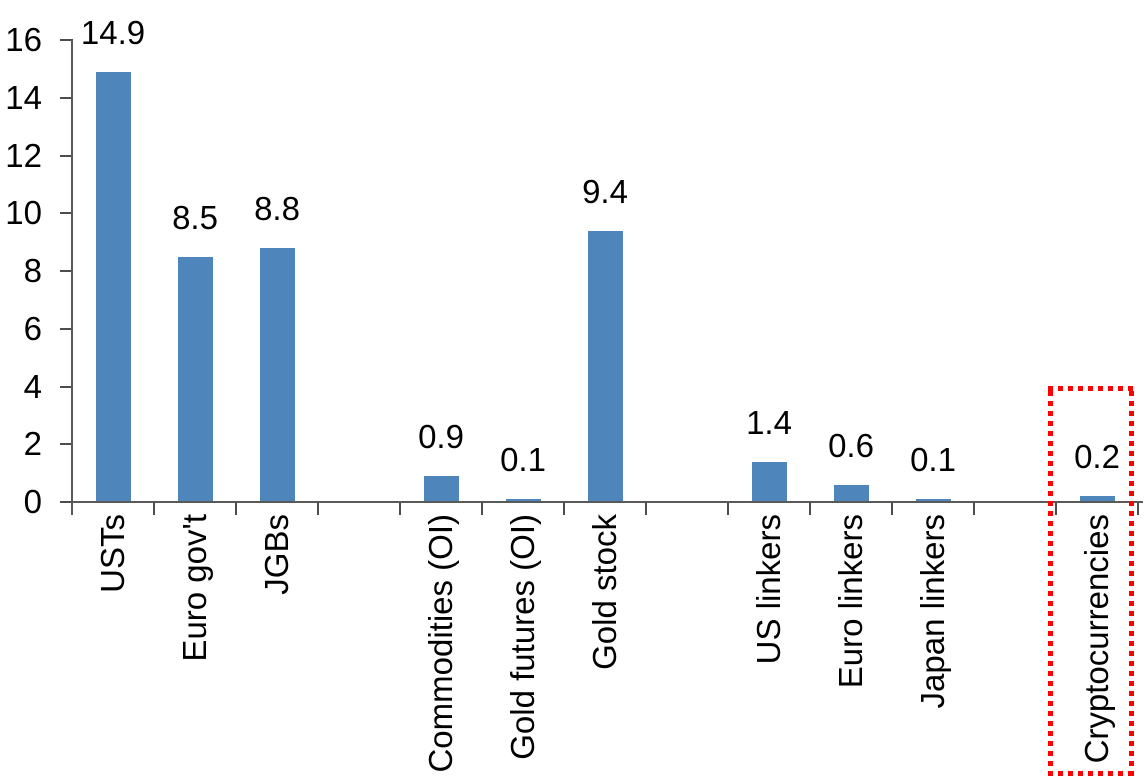  I want to click on value-label-usts: 14.9, so click(113, 32).